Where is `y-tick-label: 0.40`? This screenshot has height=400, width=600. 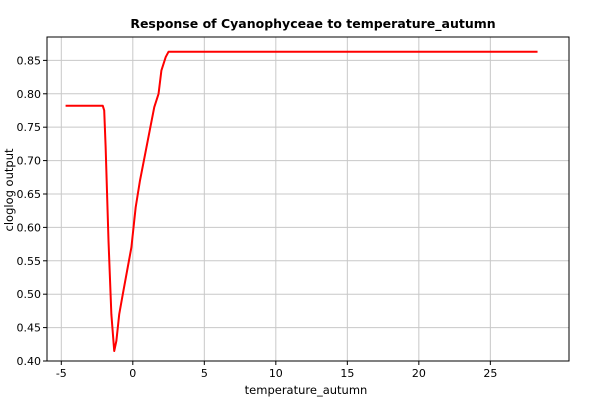
y-tick-label: 0.40 is located at coordinates (29, 361).